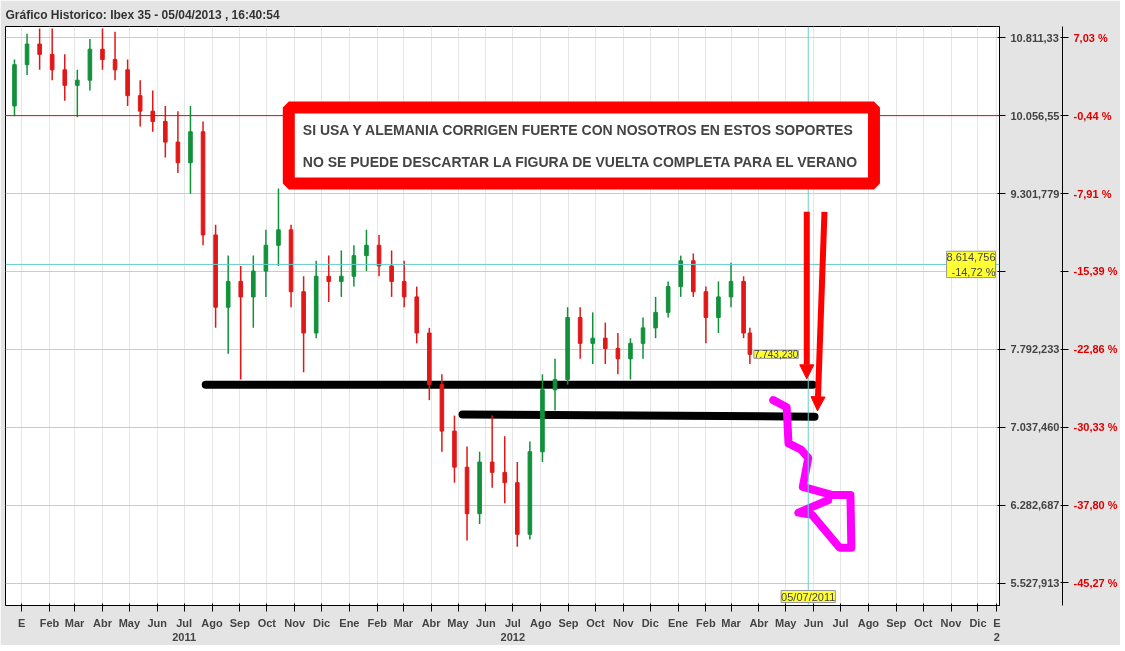 The image size is (1125, 651). I want to click on y2-tick-label: -7,91 %, so click(1092, 193).